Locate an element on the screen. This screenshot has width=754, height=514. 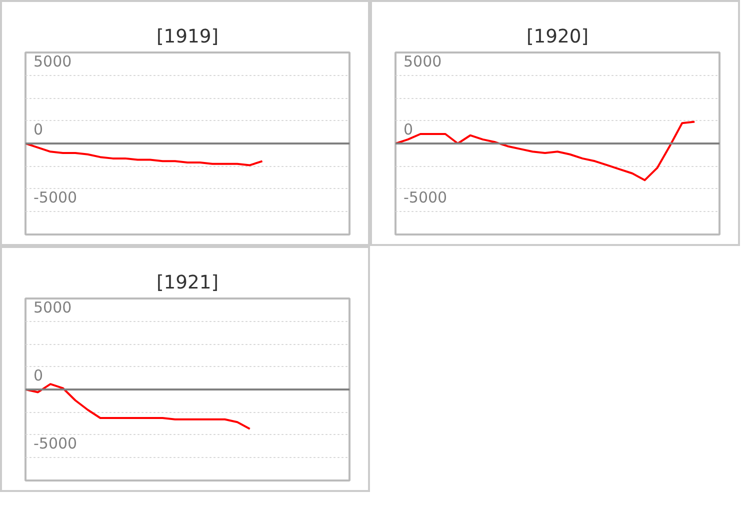
chart-title: [1920] is located at coordinates (557, 37).